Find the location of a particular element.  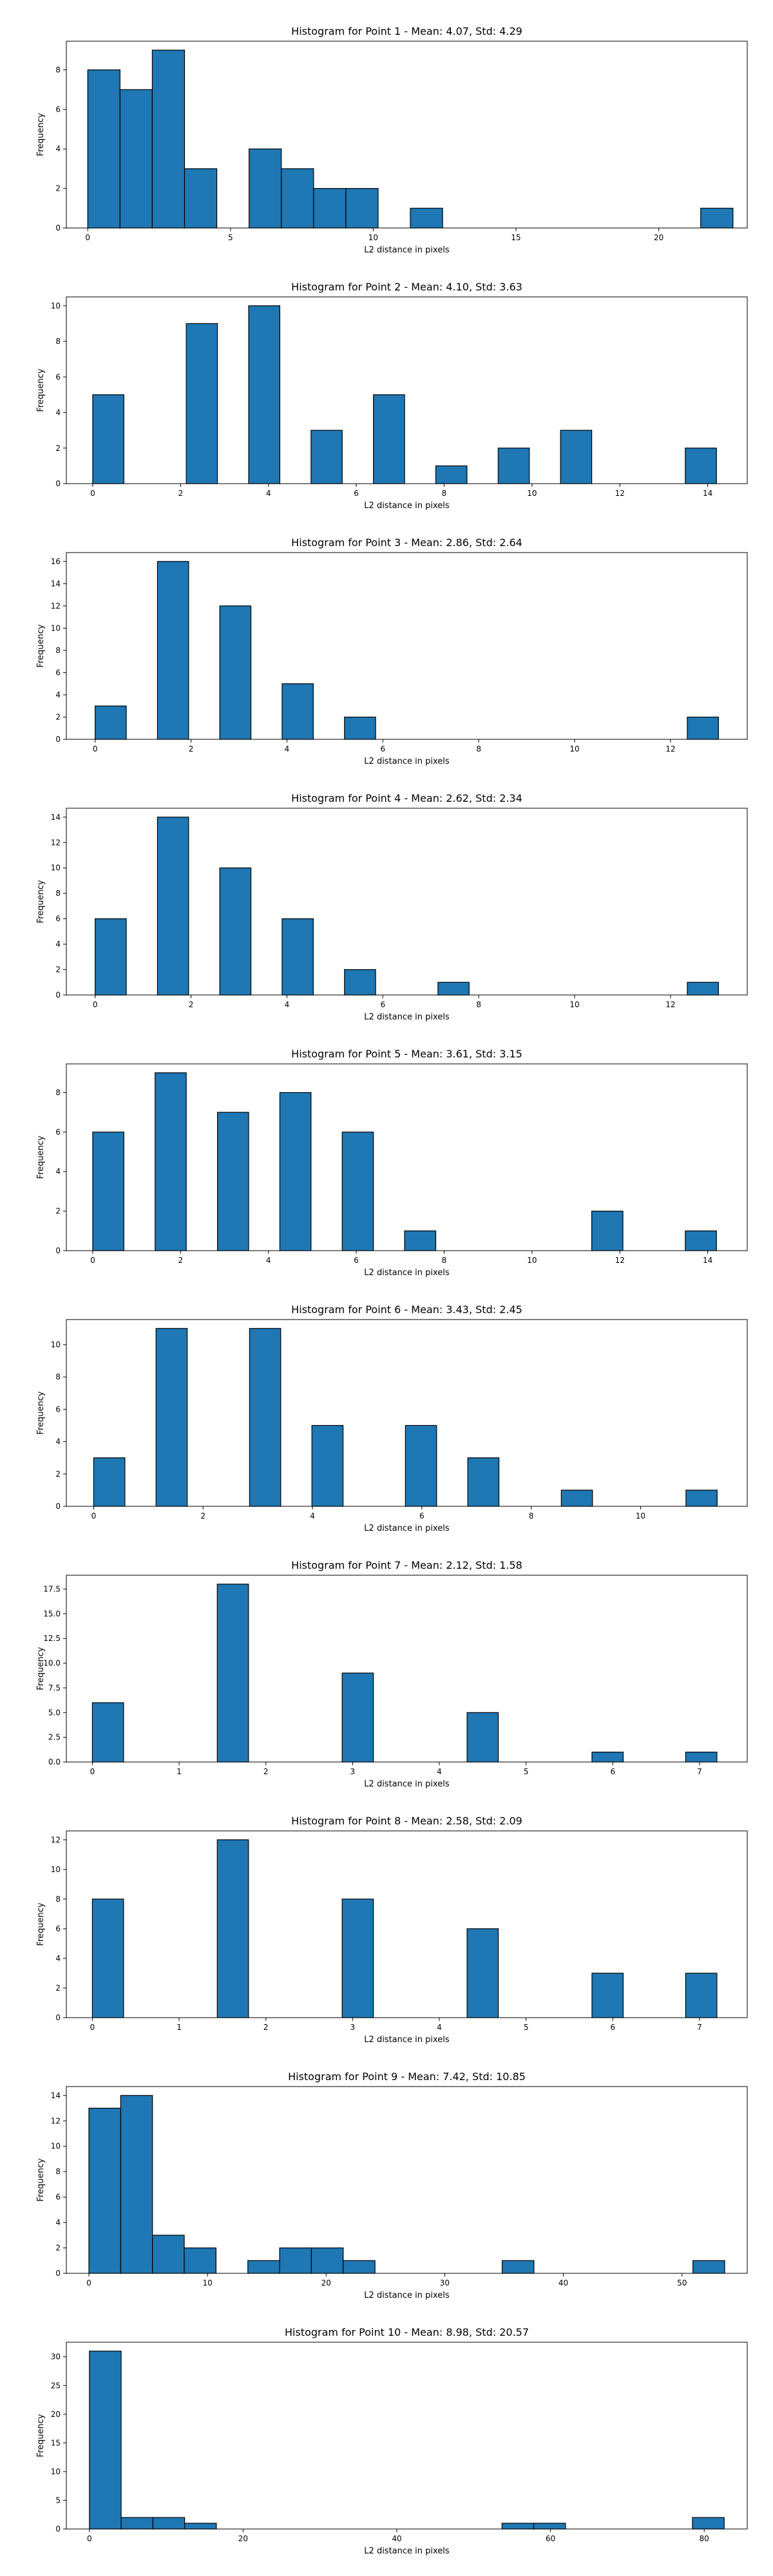

x-tick-label: 1 is located at coordinates (180, 2028).